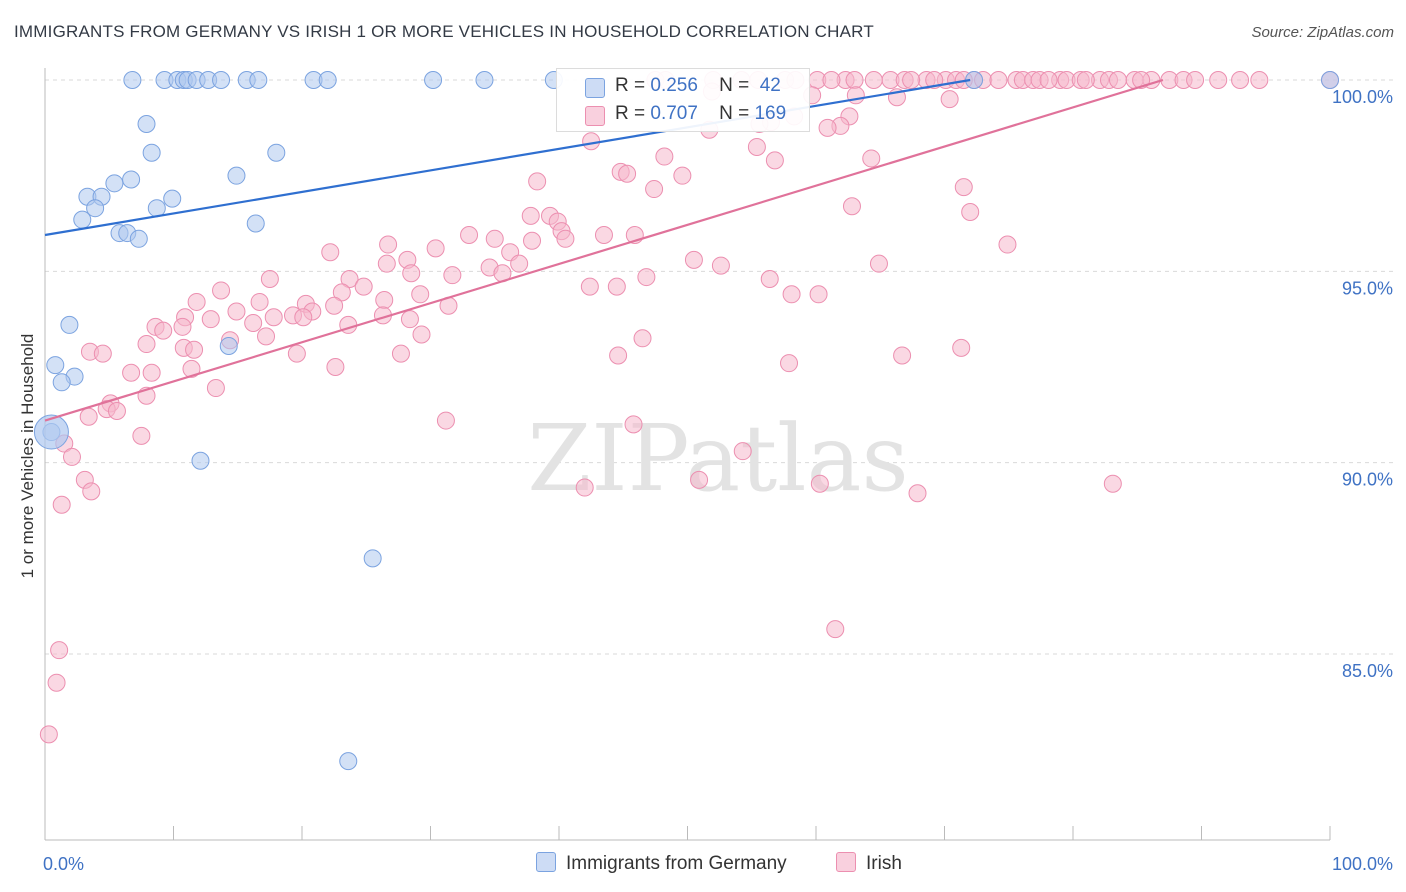 This screenshot has width=1406, height=892. I want to click on legend-r-value: 0.707, so click(674, 113).